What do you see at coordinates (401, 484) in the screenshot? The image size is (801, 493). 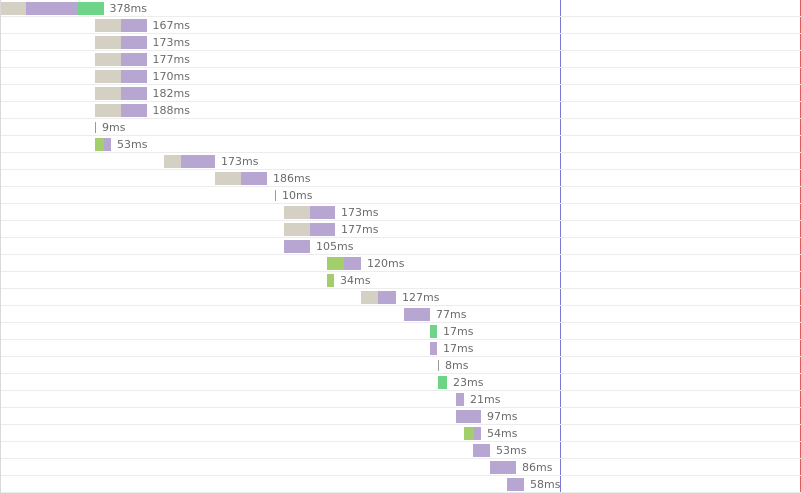 I see `request-row: 58ms` at bounding box center [401, 484].